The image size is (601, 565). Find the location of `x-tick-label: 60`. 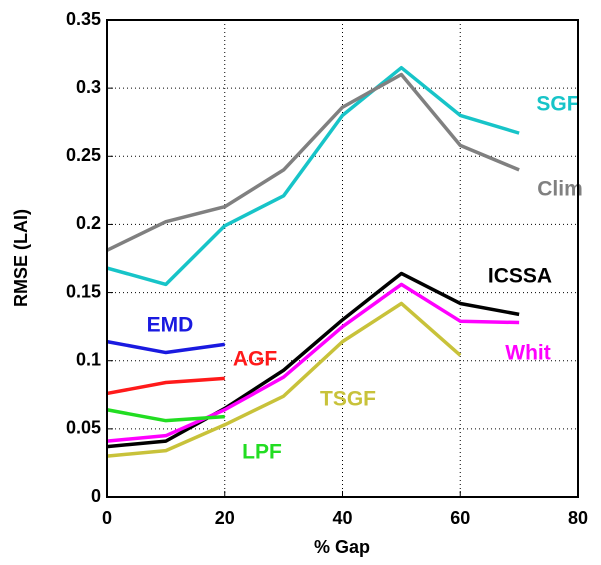

x-tick-label: 60 is located at coordinates (460, 518).